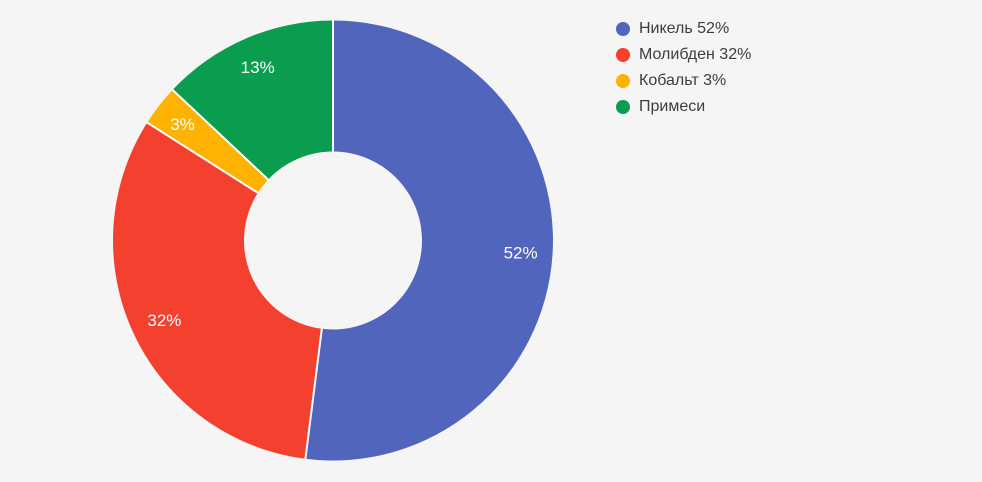 The image size is (982, 482). What do you see at coordinates (258, 67) in the screenshot?
I see `svg-text: 13%` at bounding box center [258, 67].